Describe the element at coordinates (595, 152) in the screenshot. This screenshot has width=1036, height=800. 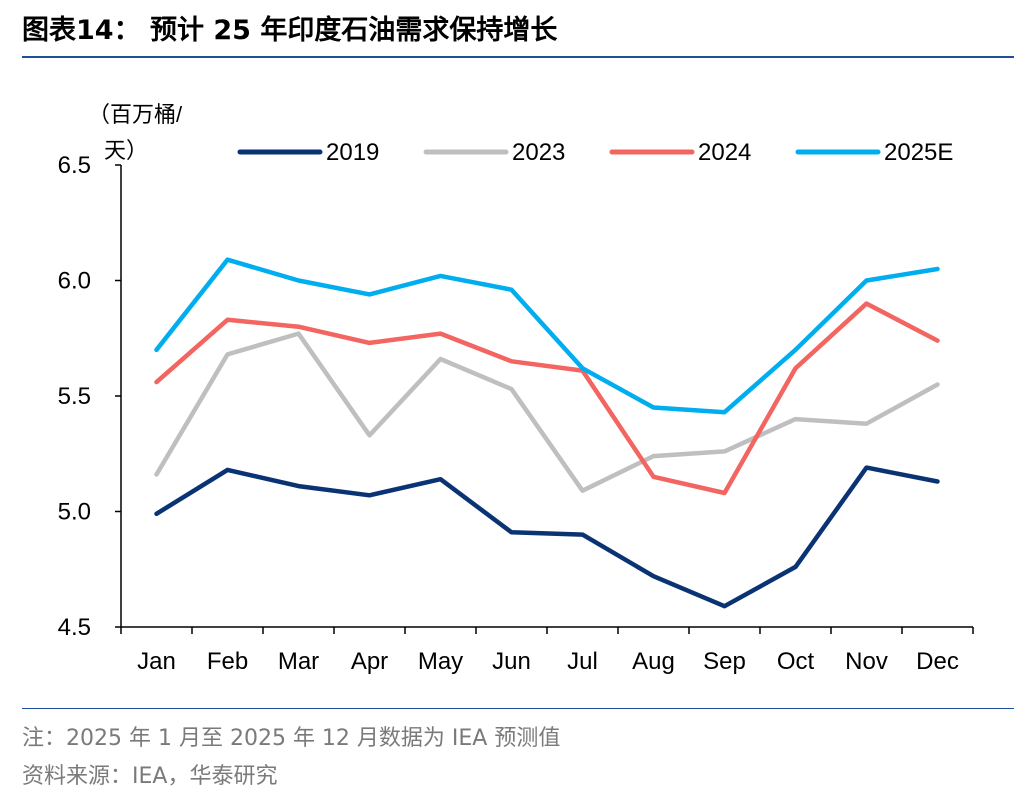
I see `legend: 2019 2023 2024 2025E` at that location.